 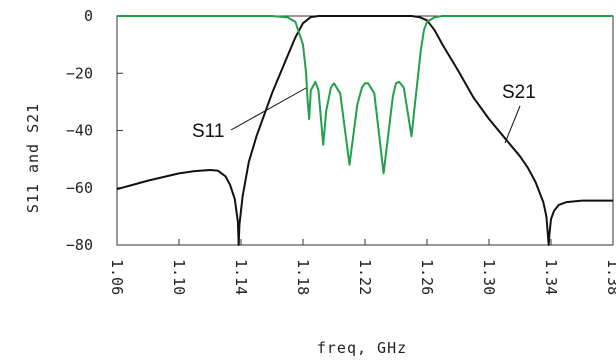 I want to click on x-tick-label: 1.34, so click(x=551, y=277).